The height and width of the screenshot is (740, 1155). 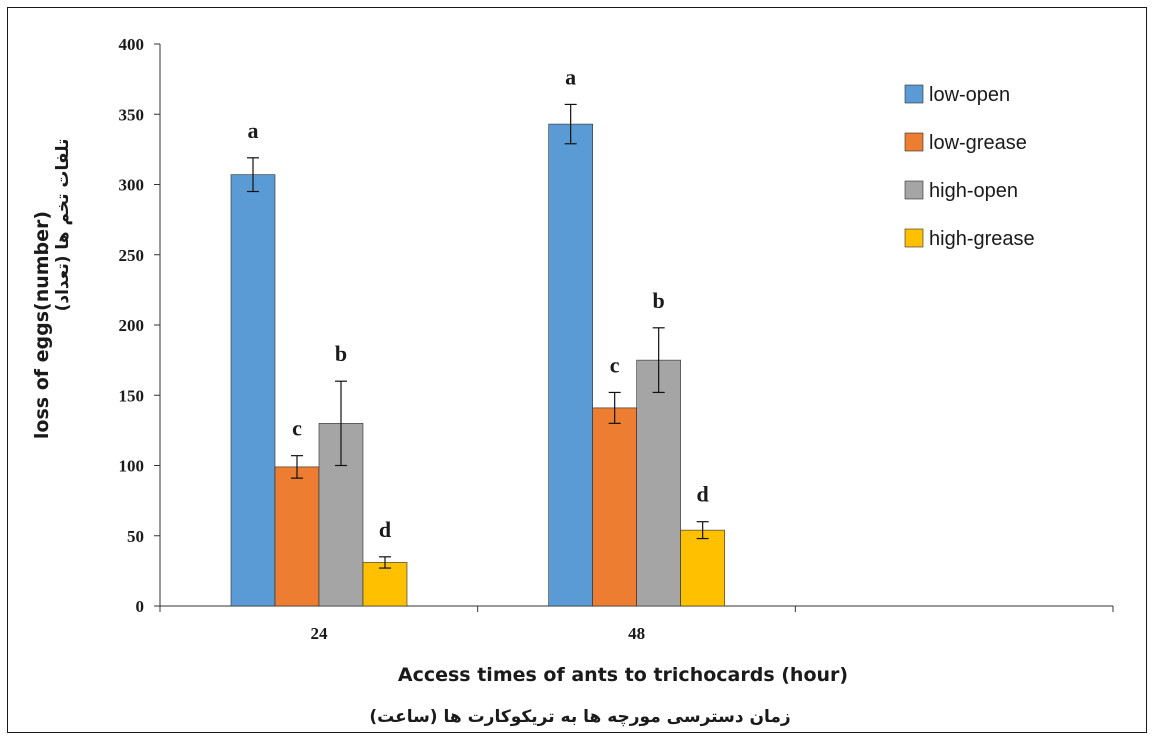 What do you see at coordinates (135, 536) in the screenshot?
I see `y-tick-label: 50` at bounding box center [135, 536].